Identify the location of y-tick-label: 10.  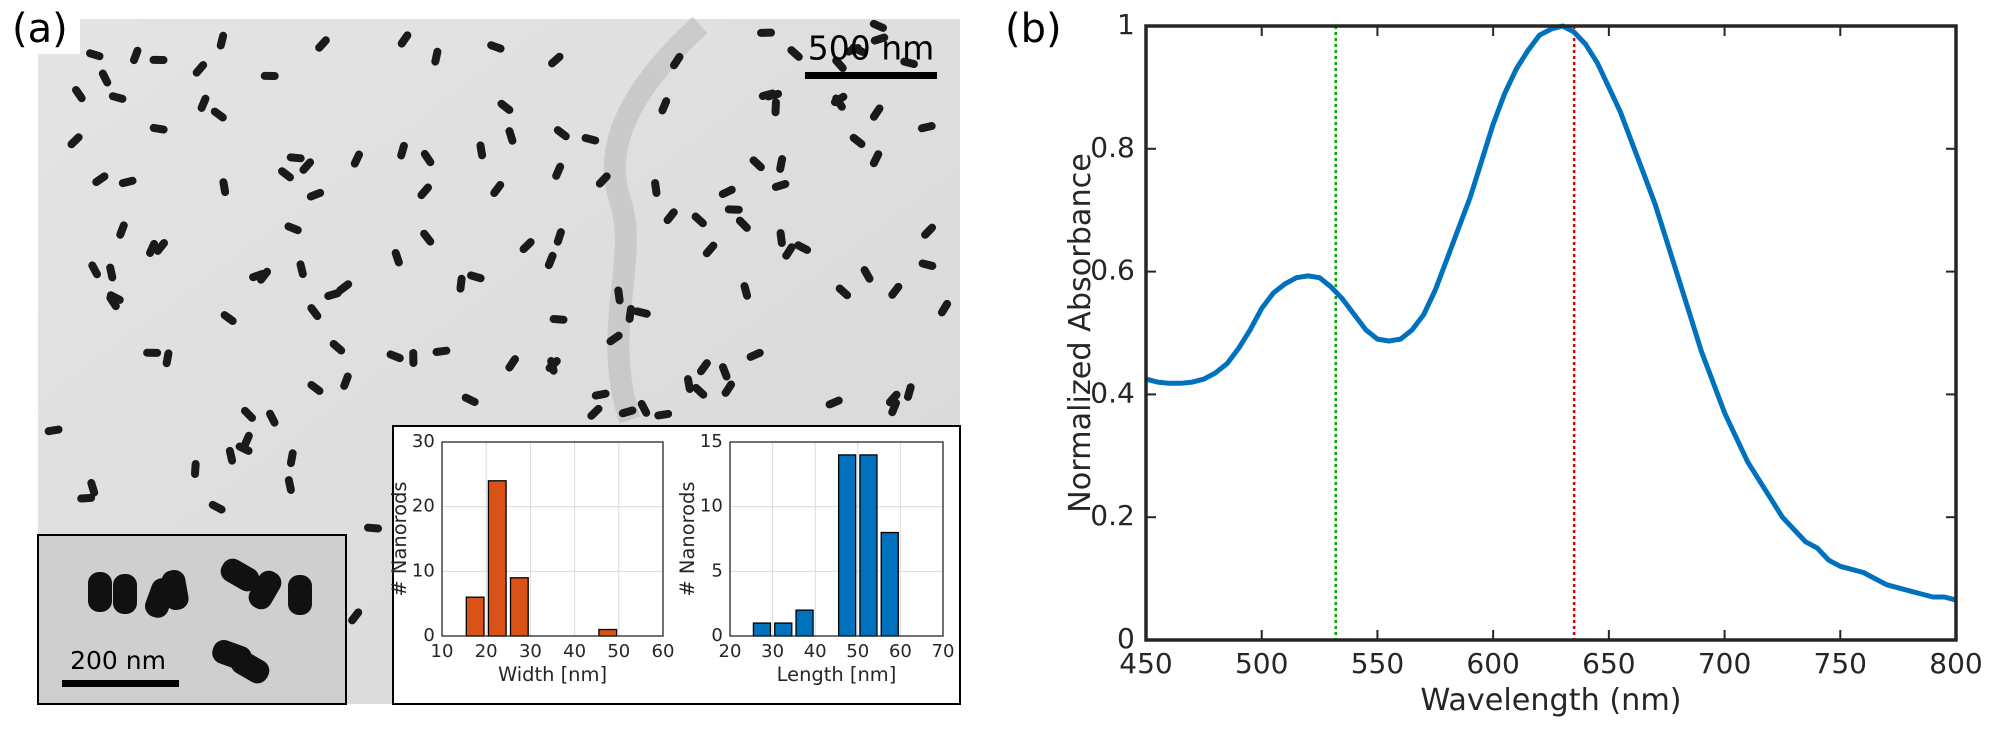
(711, 506).